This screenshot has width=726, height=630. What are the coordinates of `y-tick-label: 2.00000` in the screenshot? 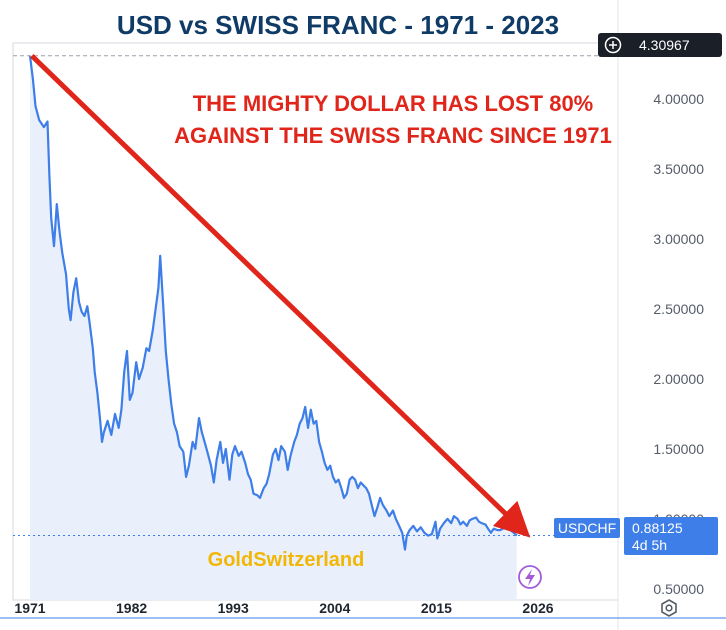 It's located at (678, 379).